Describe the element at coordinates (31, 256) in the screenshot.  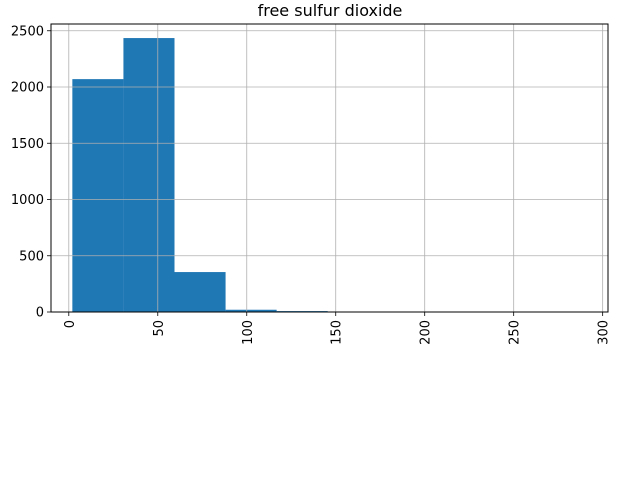
I see `y-tick-label: 500` at that location.